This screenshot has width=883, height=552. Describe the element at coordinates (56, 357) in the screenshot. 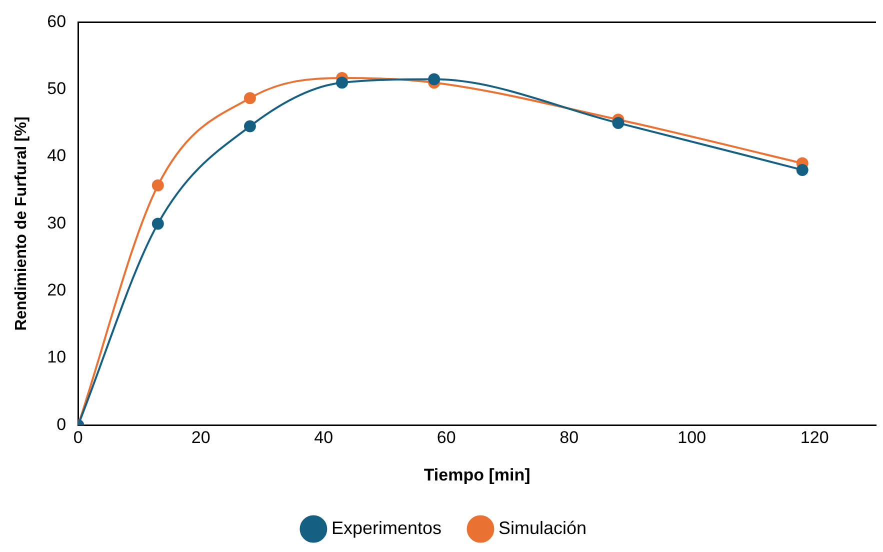

I see `y-tick-label: 10` at that location.